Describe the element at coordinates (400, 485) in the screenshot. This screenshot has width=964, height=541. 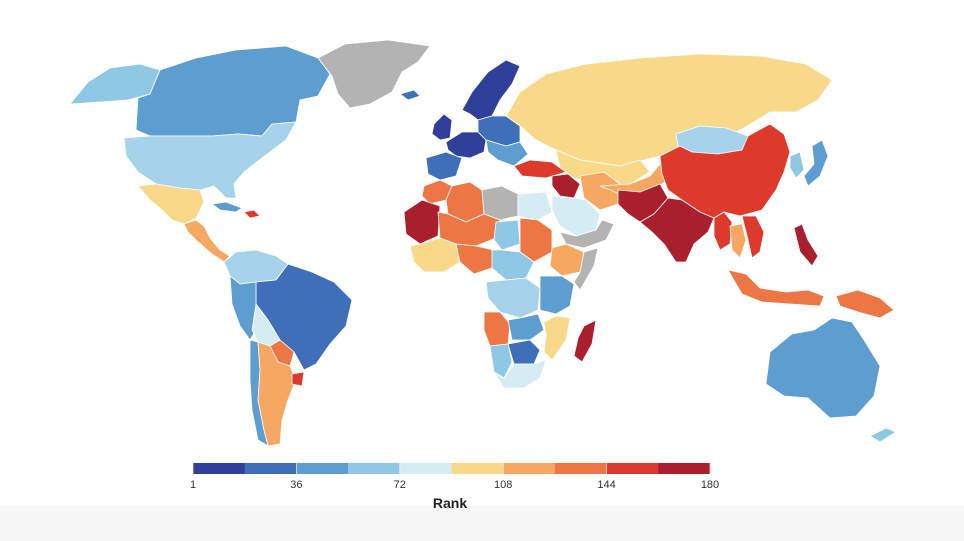
I see `legend-tick-label: 72` at that location.